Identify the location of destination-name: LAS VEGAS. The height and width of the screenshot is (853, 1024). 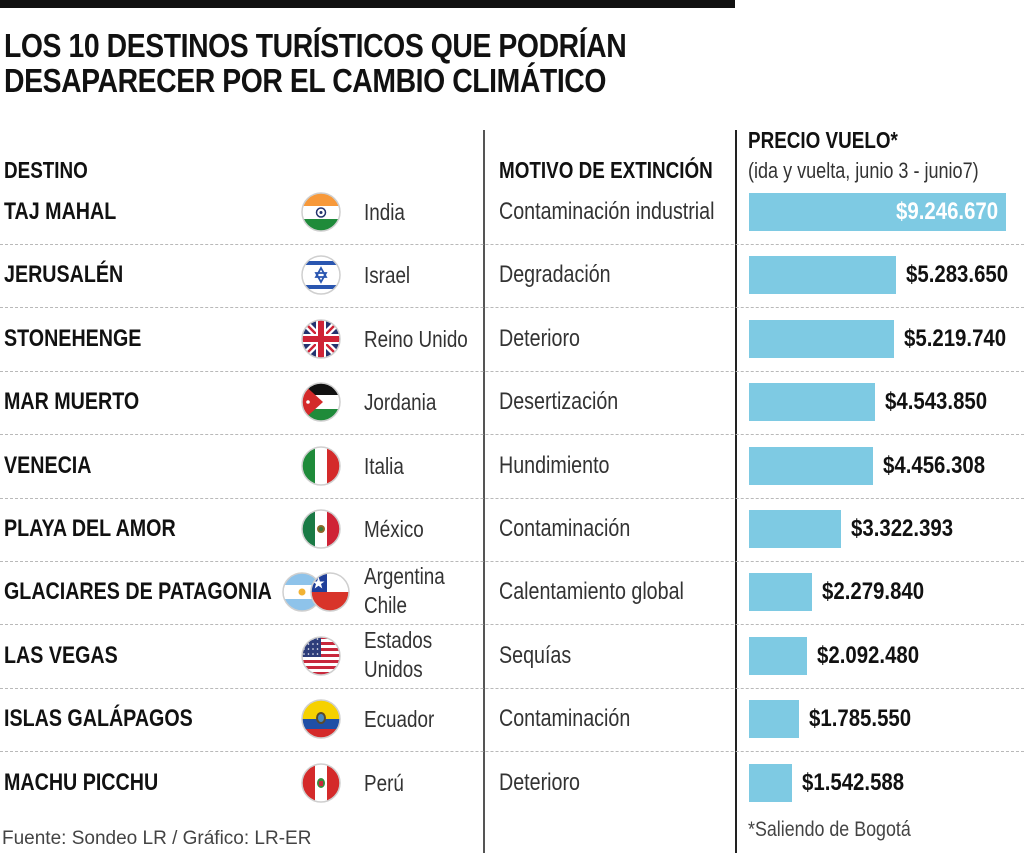
(61, 655).